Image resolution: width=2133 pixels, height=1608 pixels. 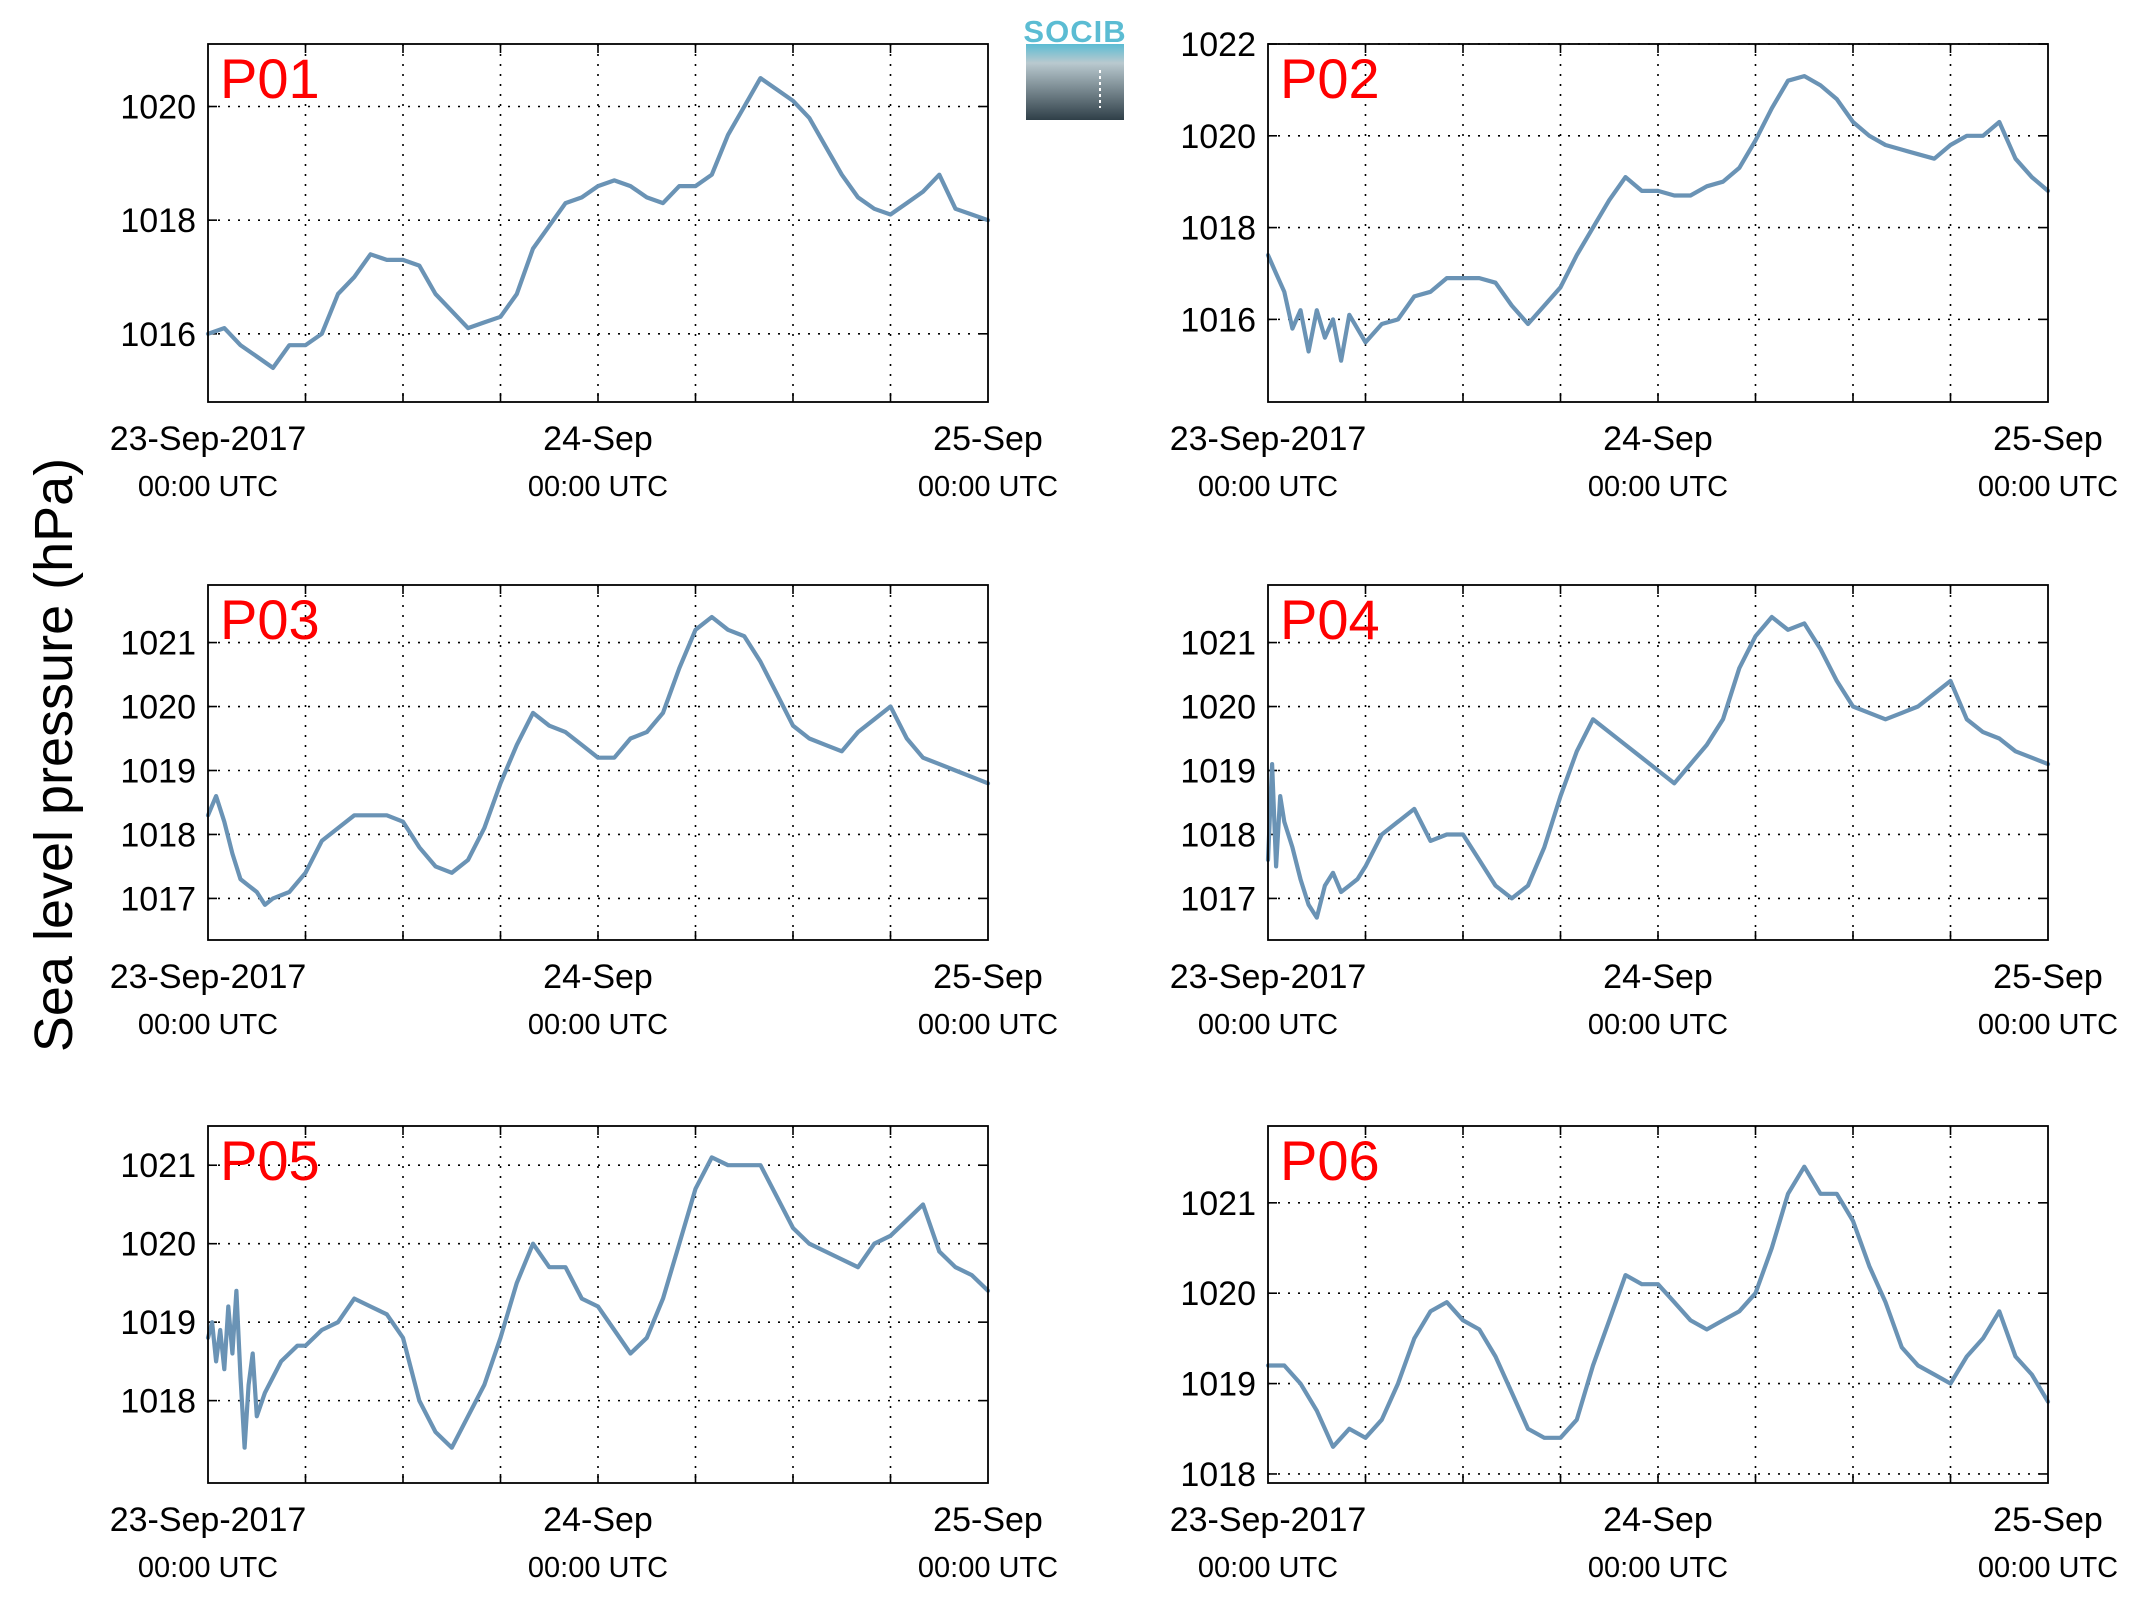 I want to click on y-tick-label: 1022, so click(x=1218, y=45).